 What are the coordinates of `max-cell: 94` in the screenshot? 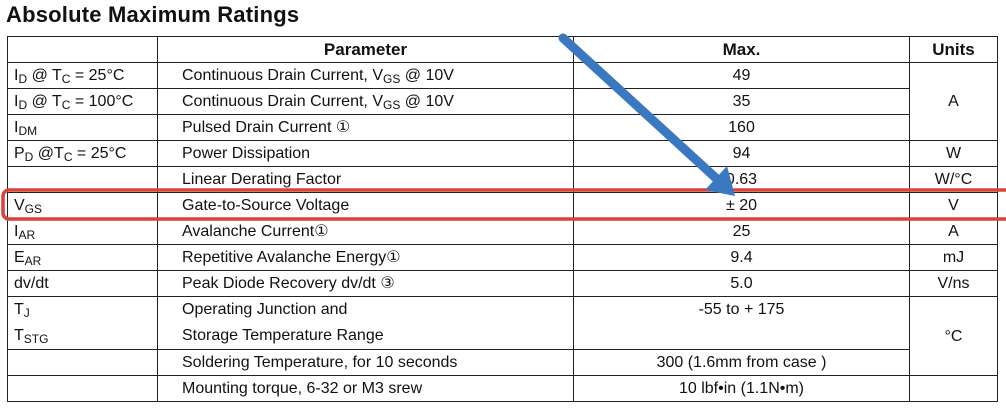 It's located at (741, 153).